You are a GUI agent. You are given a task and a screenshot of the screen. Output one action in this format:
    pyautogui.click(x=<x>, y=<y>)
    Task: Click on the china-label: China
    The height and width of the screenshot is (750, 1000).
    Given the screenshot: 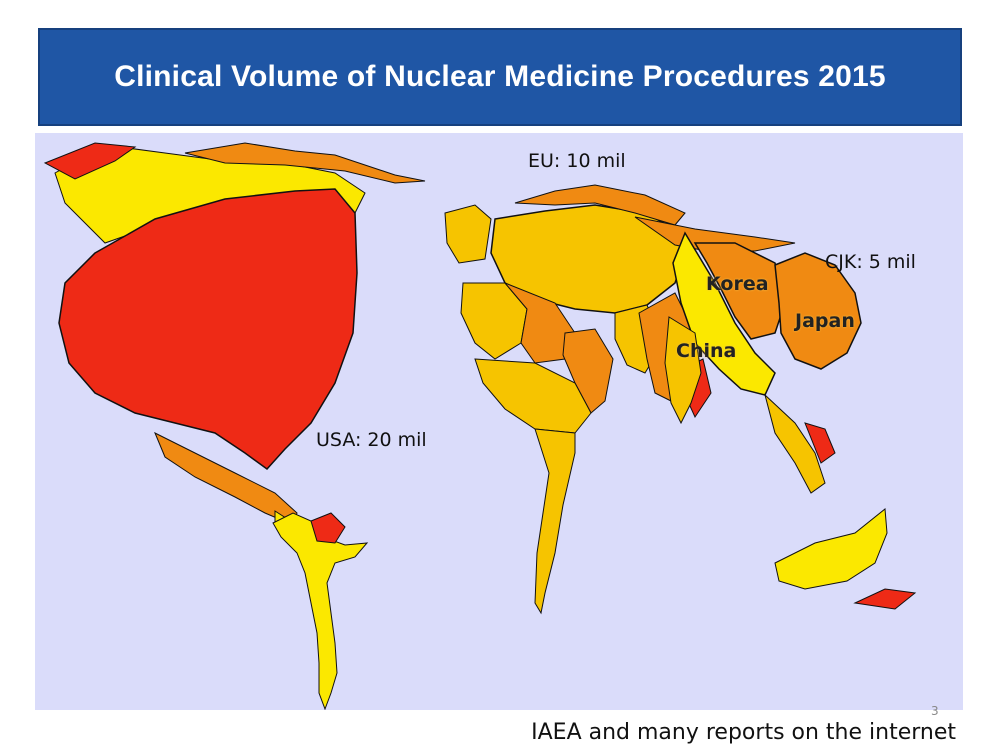 What is the action you would take?
    pyautogui.click(x=706, y=351)
    